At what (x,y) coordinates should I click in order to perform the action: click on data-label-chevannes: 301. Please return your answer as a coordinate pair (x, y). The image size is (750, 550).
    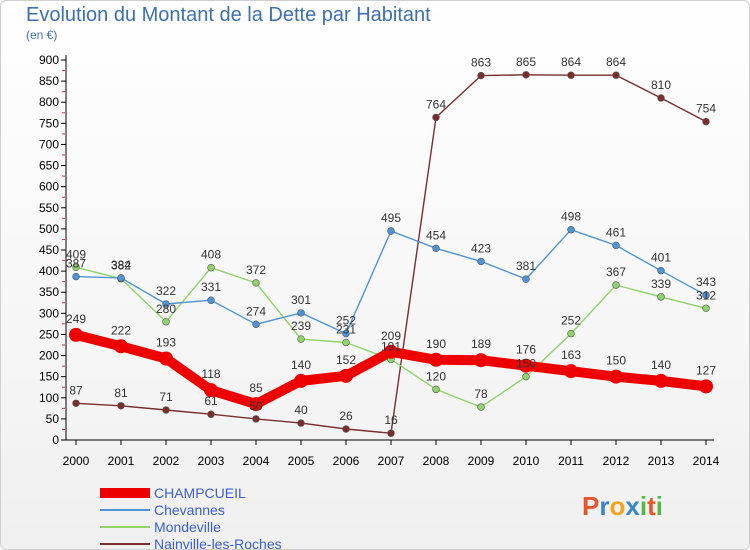
    Looking at the image, I should click on (301, 300).